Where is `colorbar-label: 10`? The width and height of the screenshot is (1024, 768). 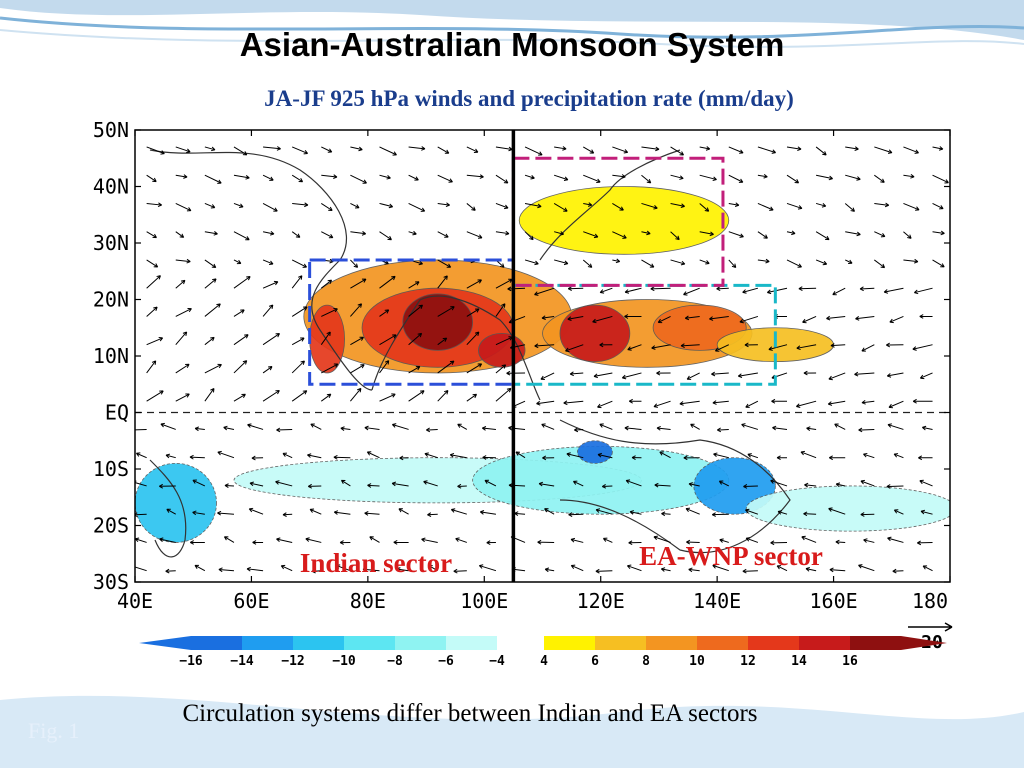 colorbar-label: 10 is located at coordinates (697, 661).